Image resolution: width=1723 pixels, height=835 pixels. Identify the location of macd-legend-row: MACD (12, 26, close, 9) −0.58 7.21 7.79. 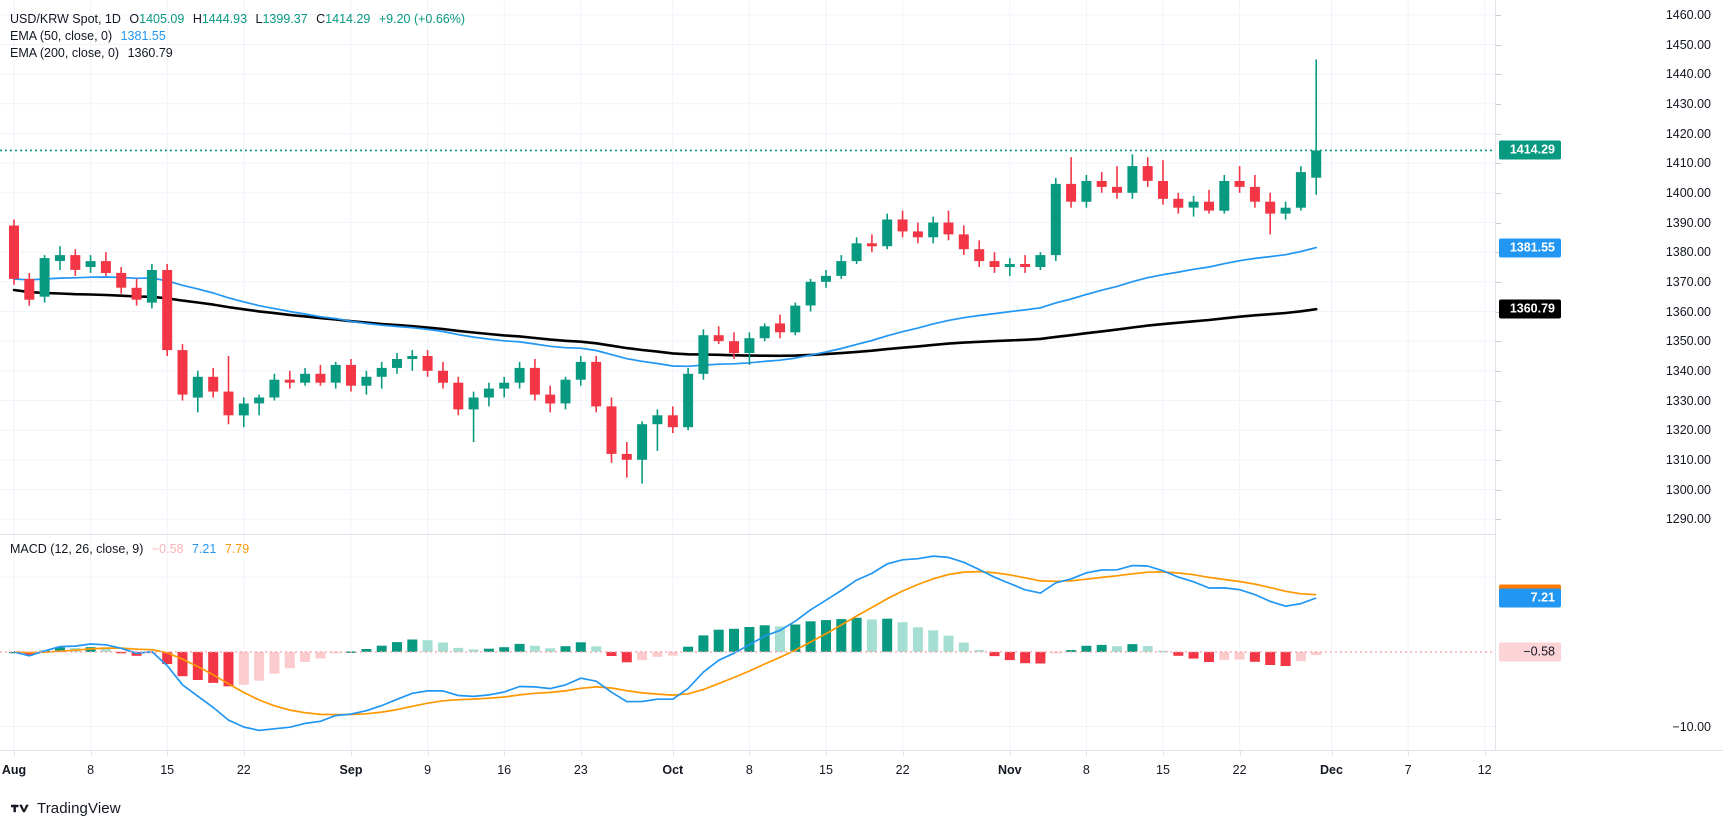
(129, 549).